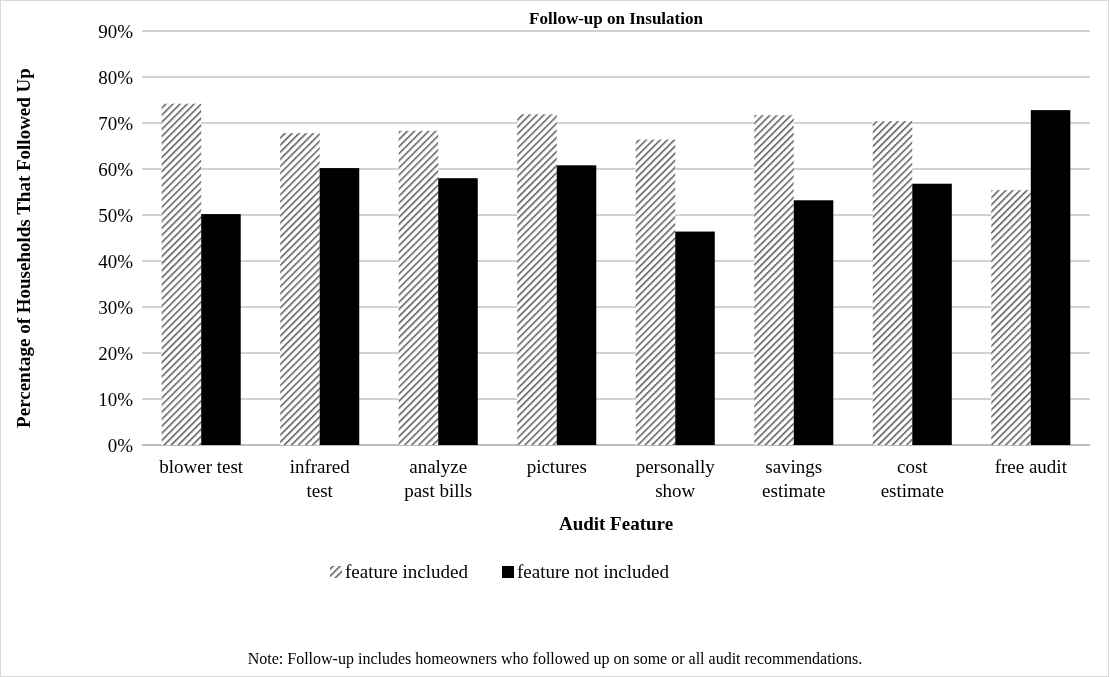  What do you see at coordinates (116, 77) in the screenshot?
I see `y-tick-label: 80%` at bounding box center [116, 77].